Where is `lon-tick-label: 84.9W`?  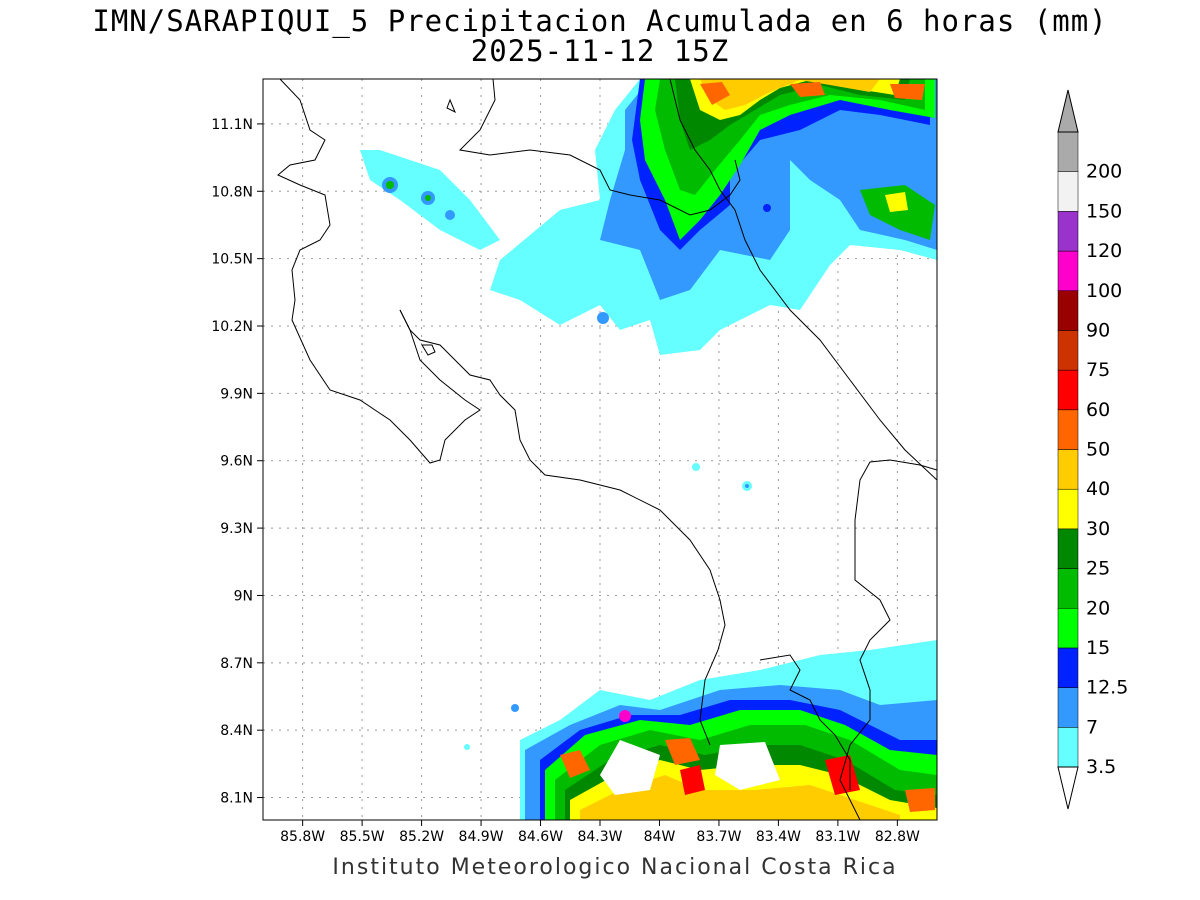 lon-tick-label: 84.9W is located at coordinates (481, 837).